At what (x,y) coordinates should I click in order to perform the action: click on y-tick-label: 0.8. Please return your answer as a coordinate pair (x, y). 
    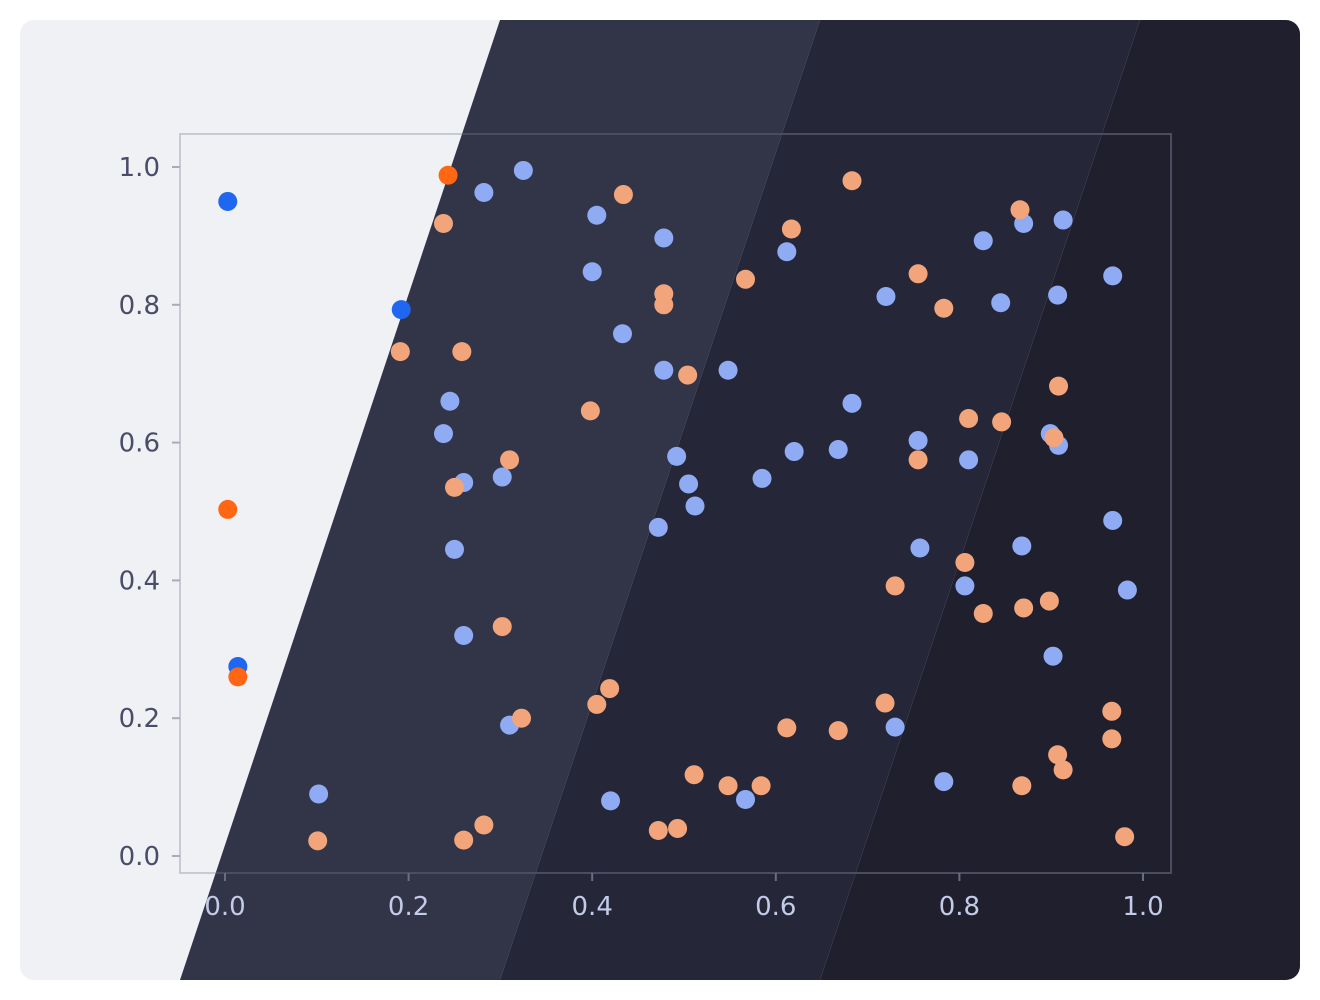
    Looking at the image, I should click on (139, 306).